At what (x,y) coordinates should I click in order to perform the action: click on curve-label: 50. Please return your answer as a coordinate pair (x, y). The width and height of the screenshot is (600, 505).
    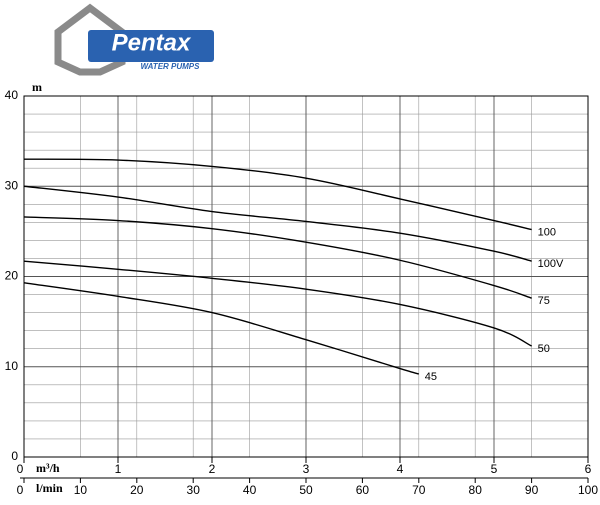
    Looking at the image, I should click on (544, 349).